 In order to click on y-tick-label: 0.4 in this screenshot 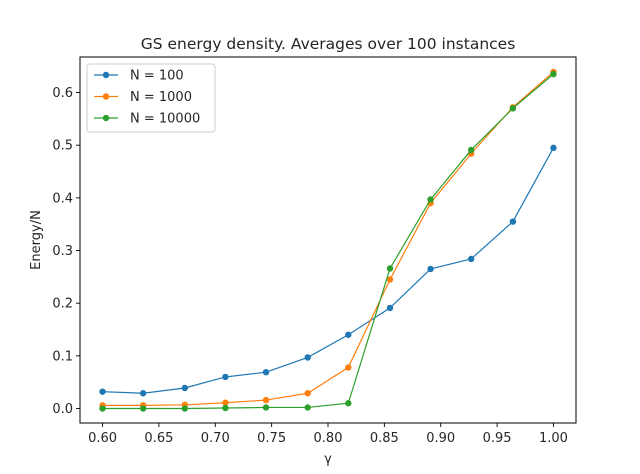, I will do `click(62, 198)`.